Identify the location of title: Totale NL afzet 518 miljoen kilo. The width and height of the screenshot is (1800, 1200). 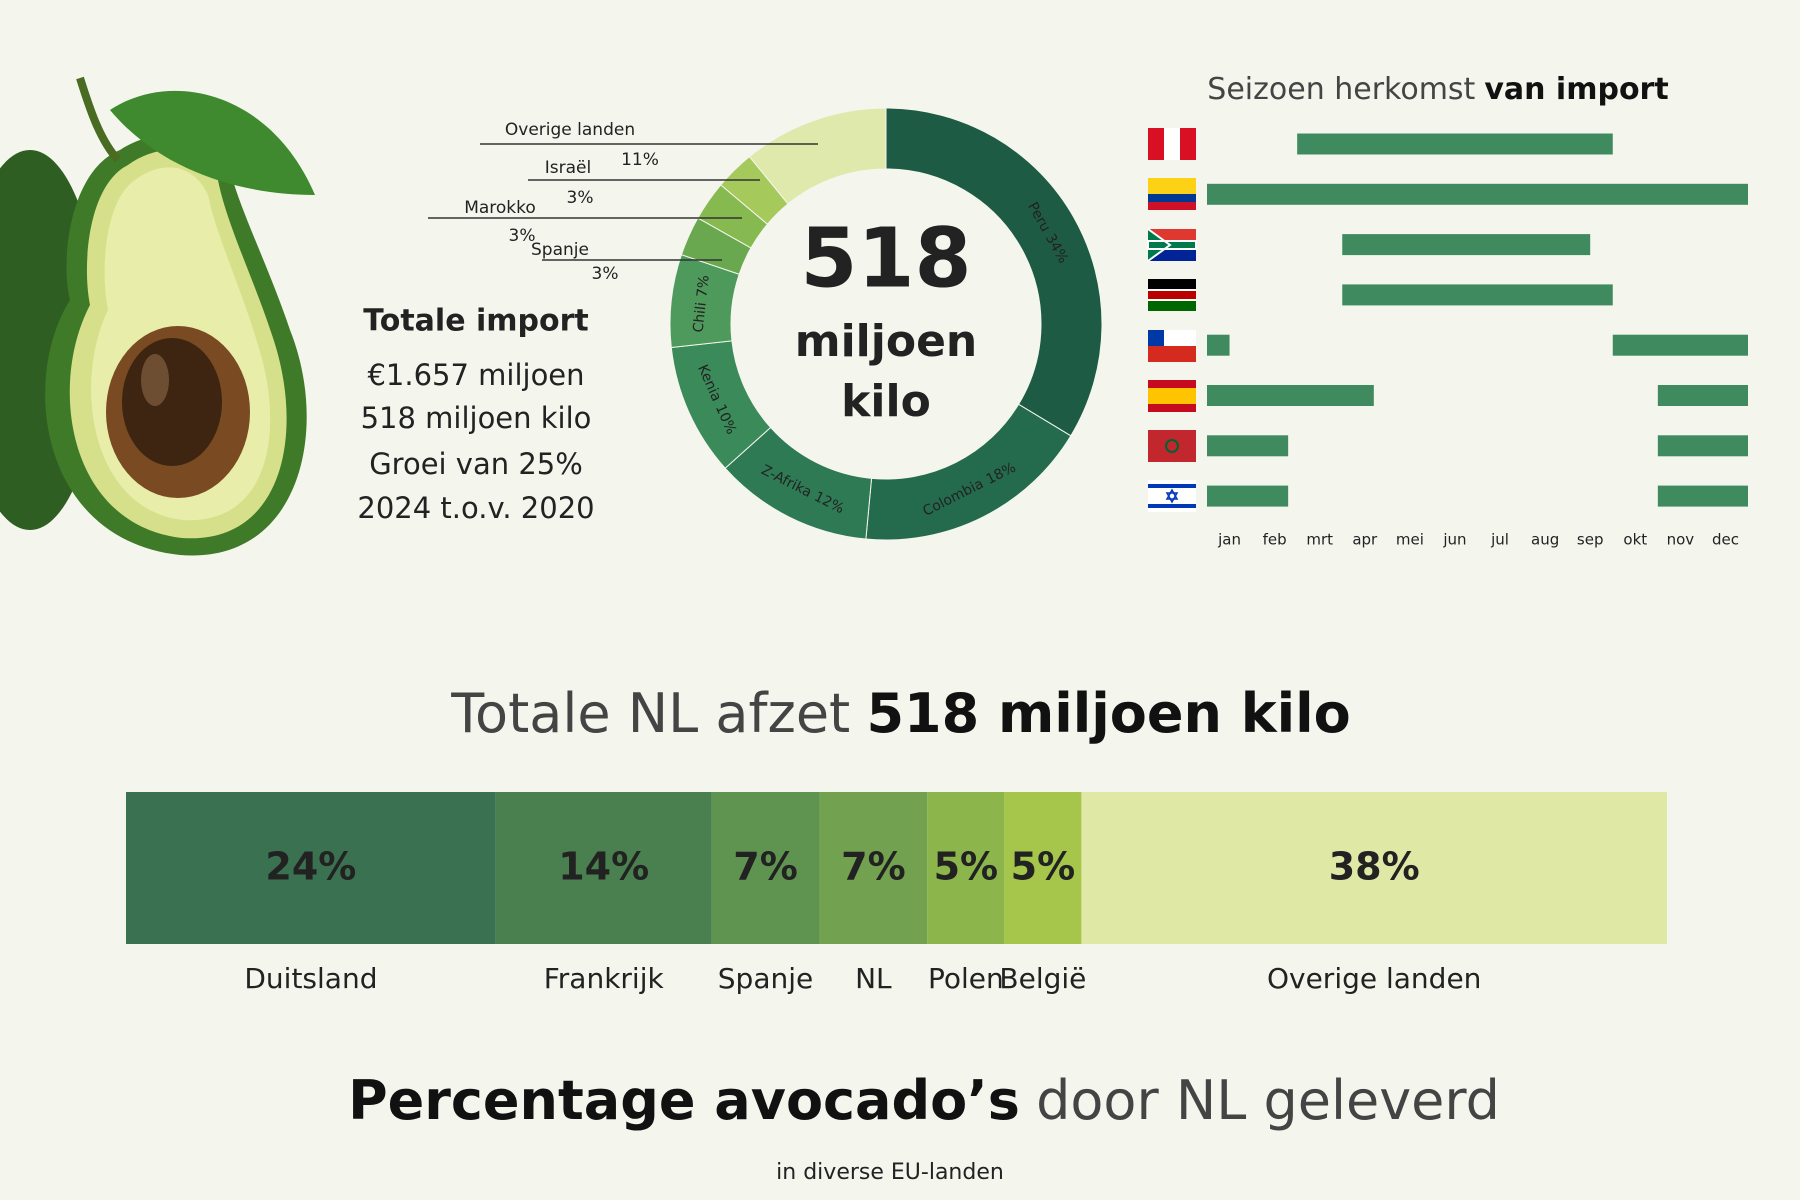
(900, 713).